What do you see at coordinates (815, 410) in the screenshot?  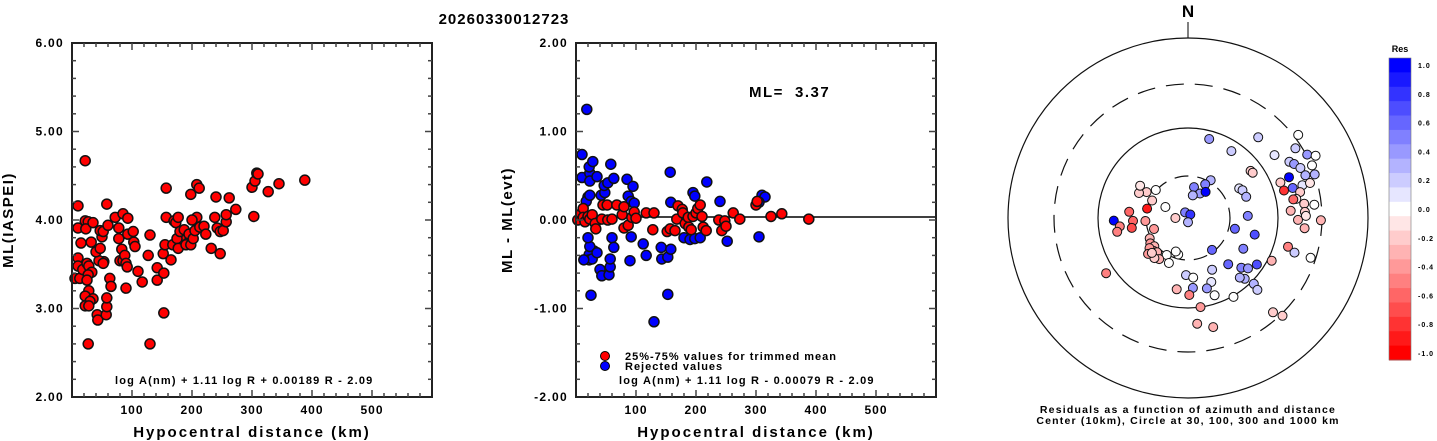 I see `residual-x-tick-label: 400` at bounding box center [815, 410].